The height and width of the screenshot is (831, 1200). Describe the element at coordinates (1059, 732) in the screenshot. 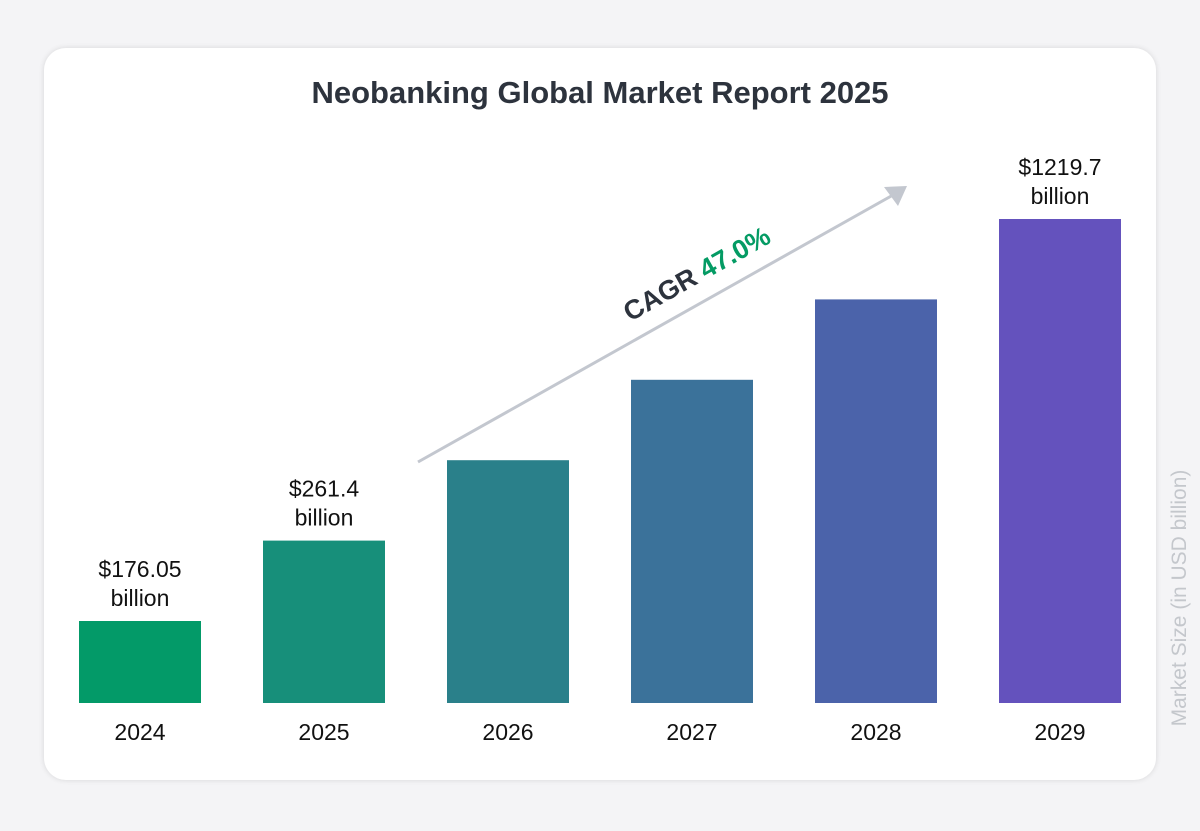

I see `x-tick-label: 2029` at that location.